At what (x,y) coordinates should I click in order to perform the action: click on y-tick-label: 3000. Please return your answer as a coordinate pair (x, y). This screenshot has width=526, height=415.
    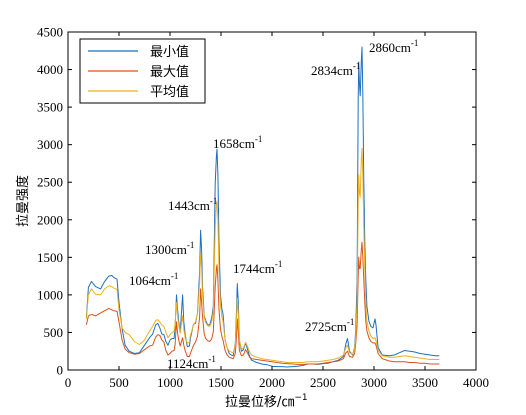
    Looking at the image, I should click on (50, 144).